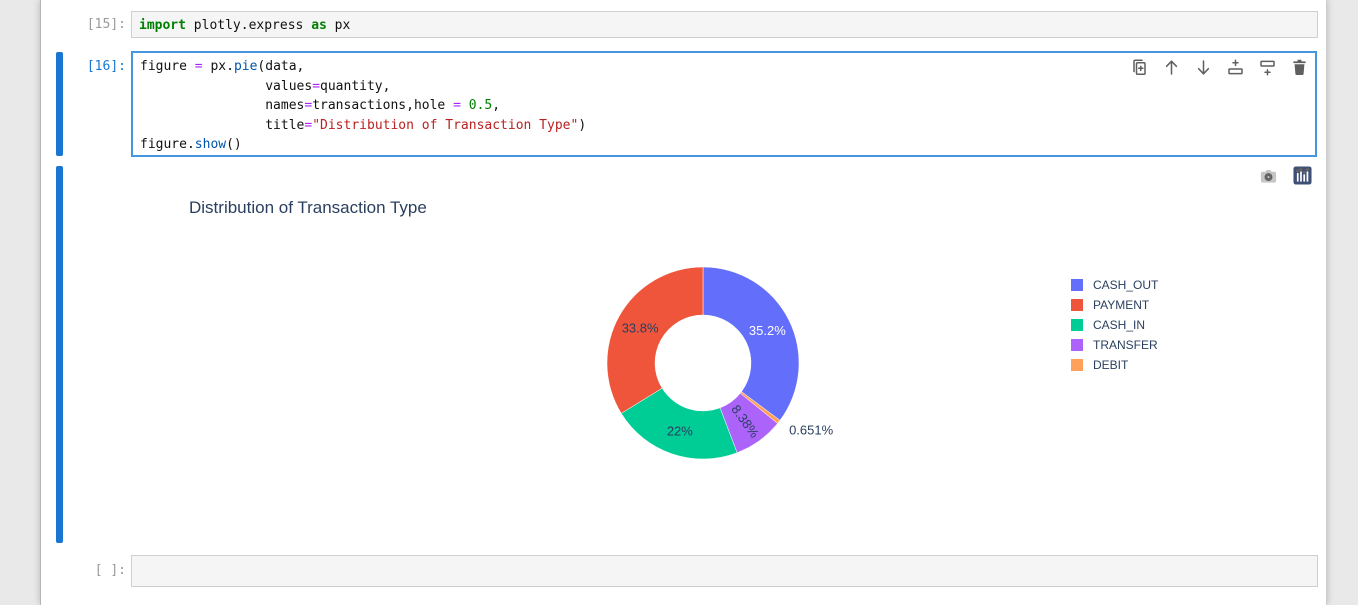 The image size is (1358, 605). I want to click on legend-item-cash_in: CASH_IN, so click(1114, 325).